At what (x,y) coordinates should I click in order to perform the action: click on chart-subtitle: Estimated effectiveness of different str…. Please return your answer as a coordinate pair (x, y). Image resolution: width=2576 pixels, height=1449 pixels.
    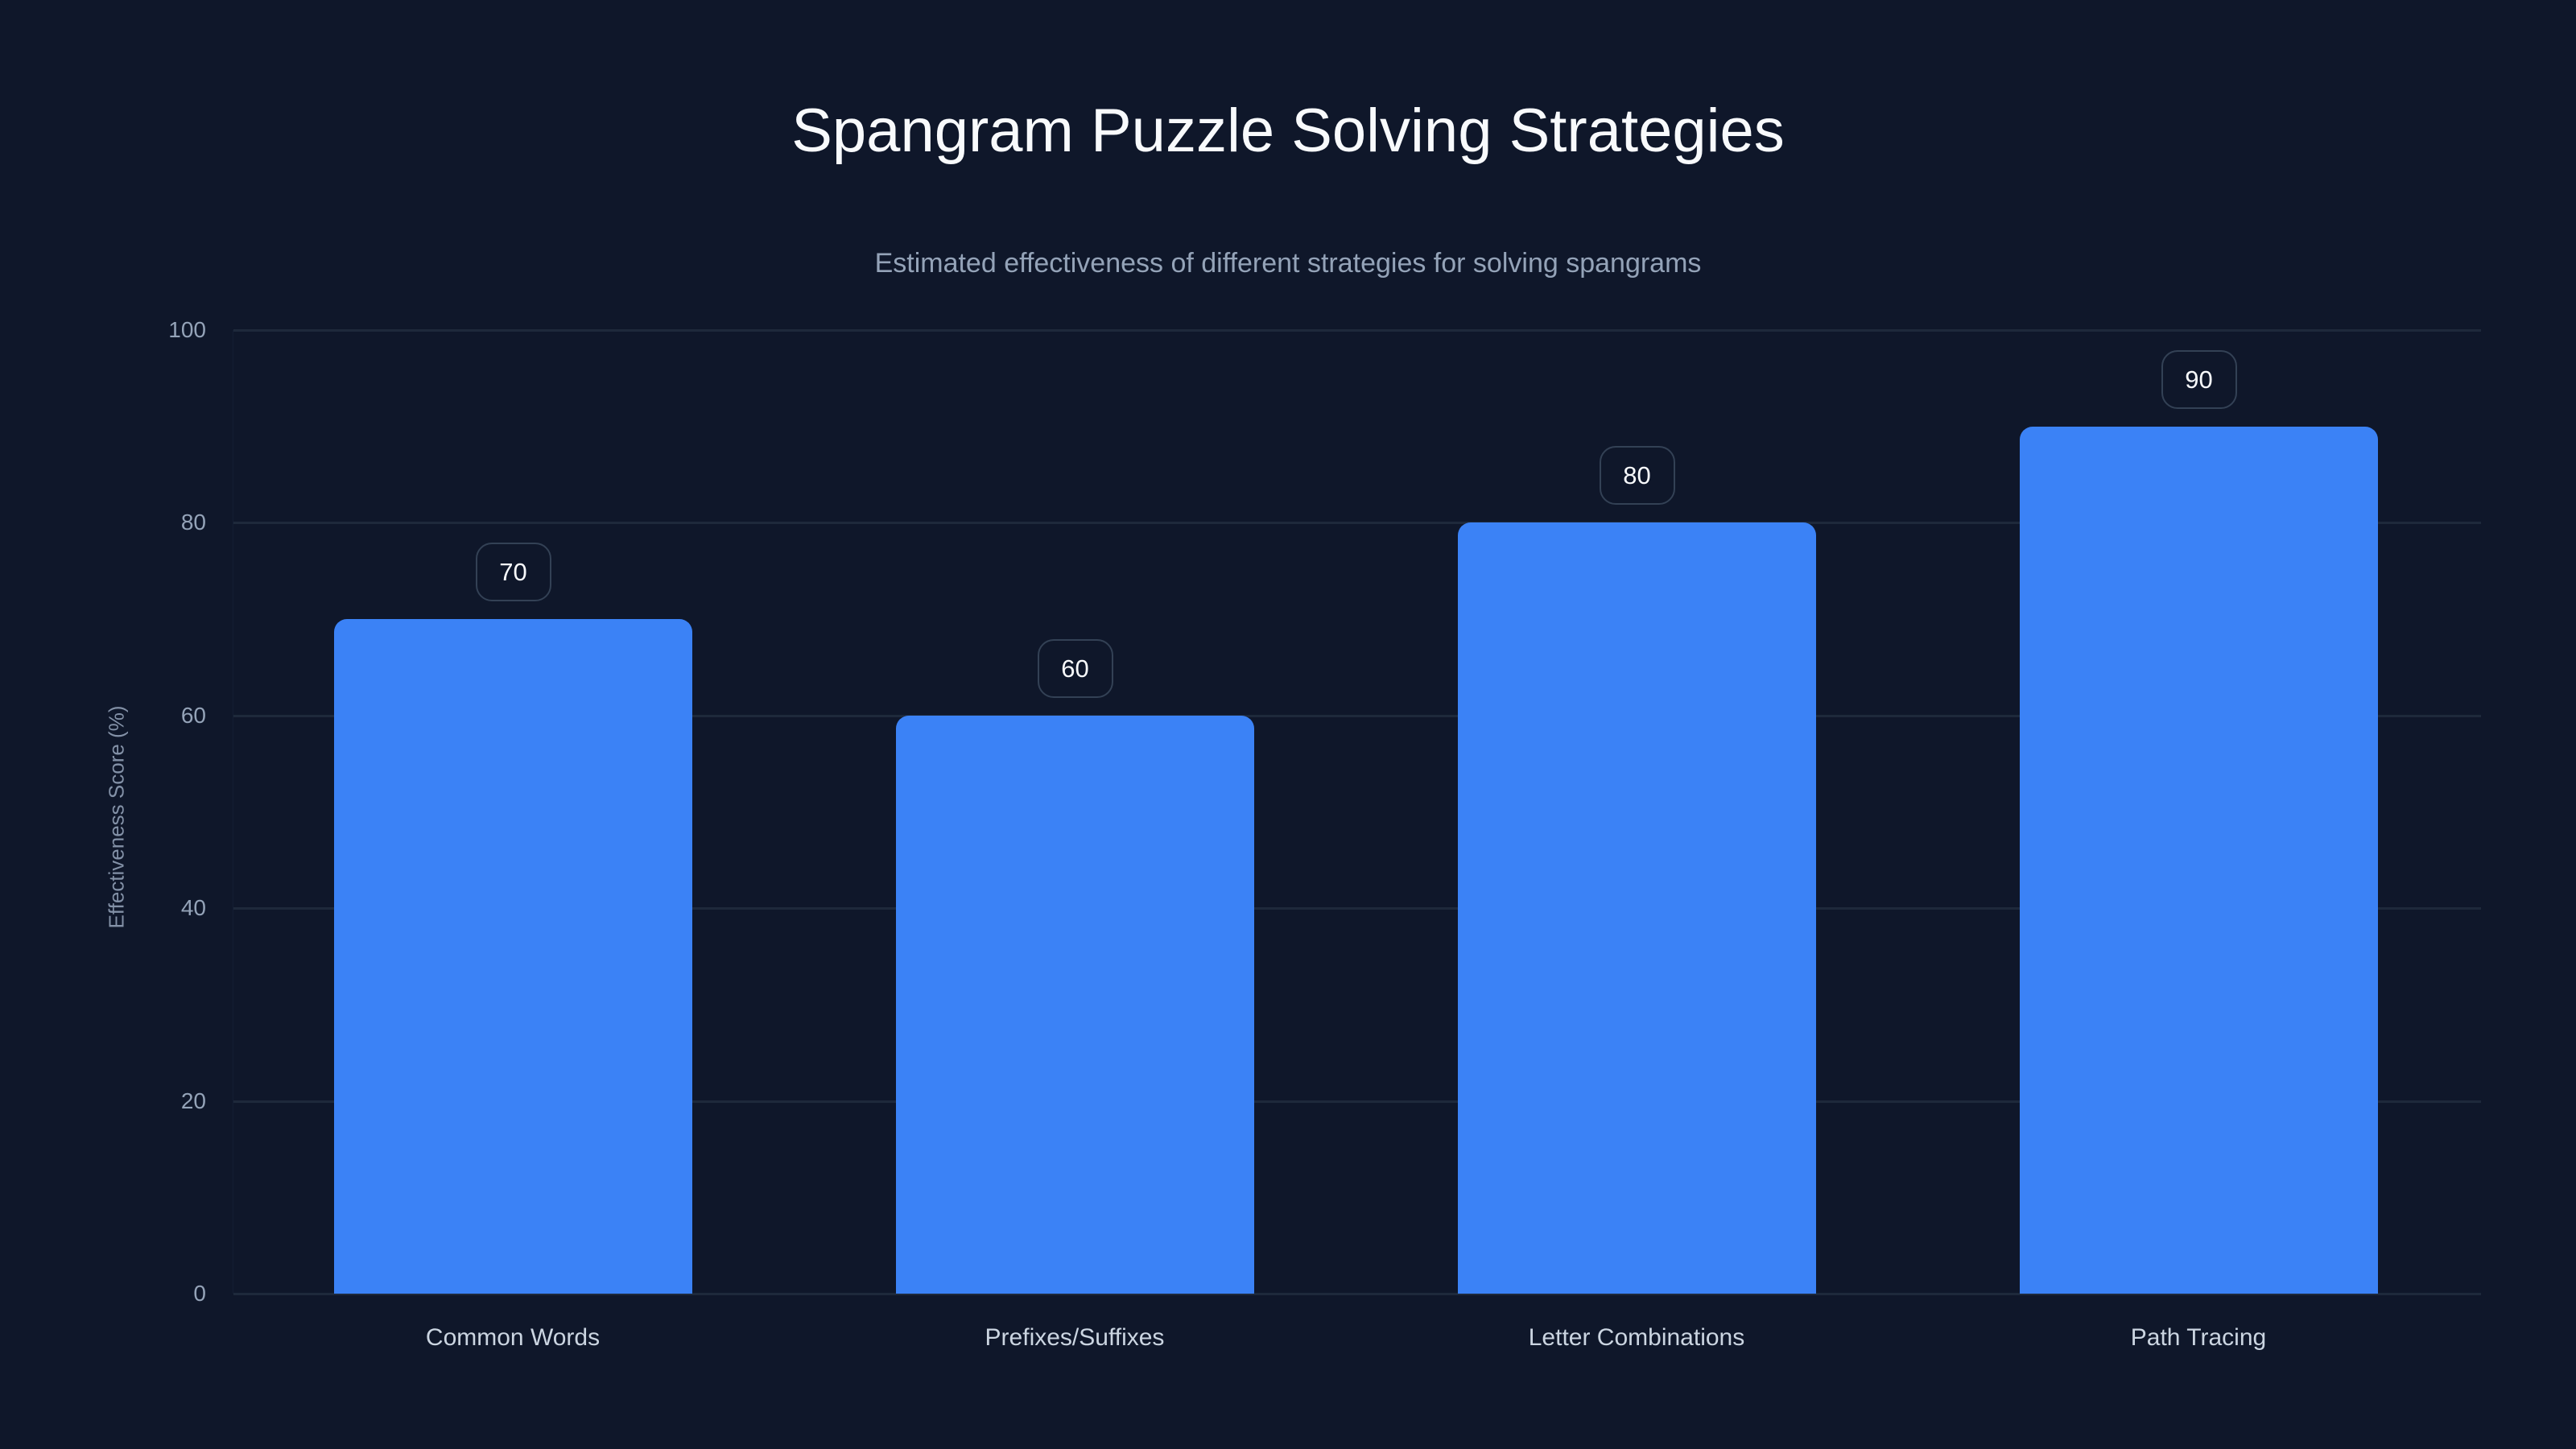
    Looking at the image, I should click on (1288, 263).